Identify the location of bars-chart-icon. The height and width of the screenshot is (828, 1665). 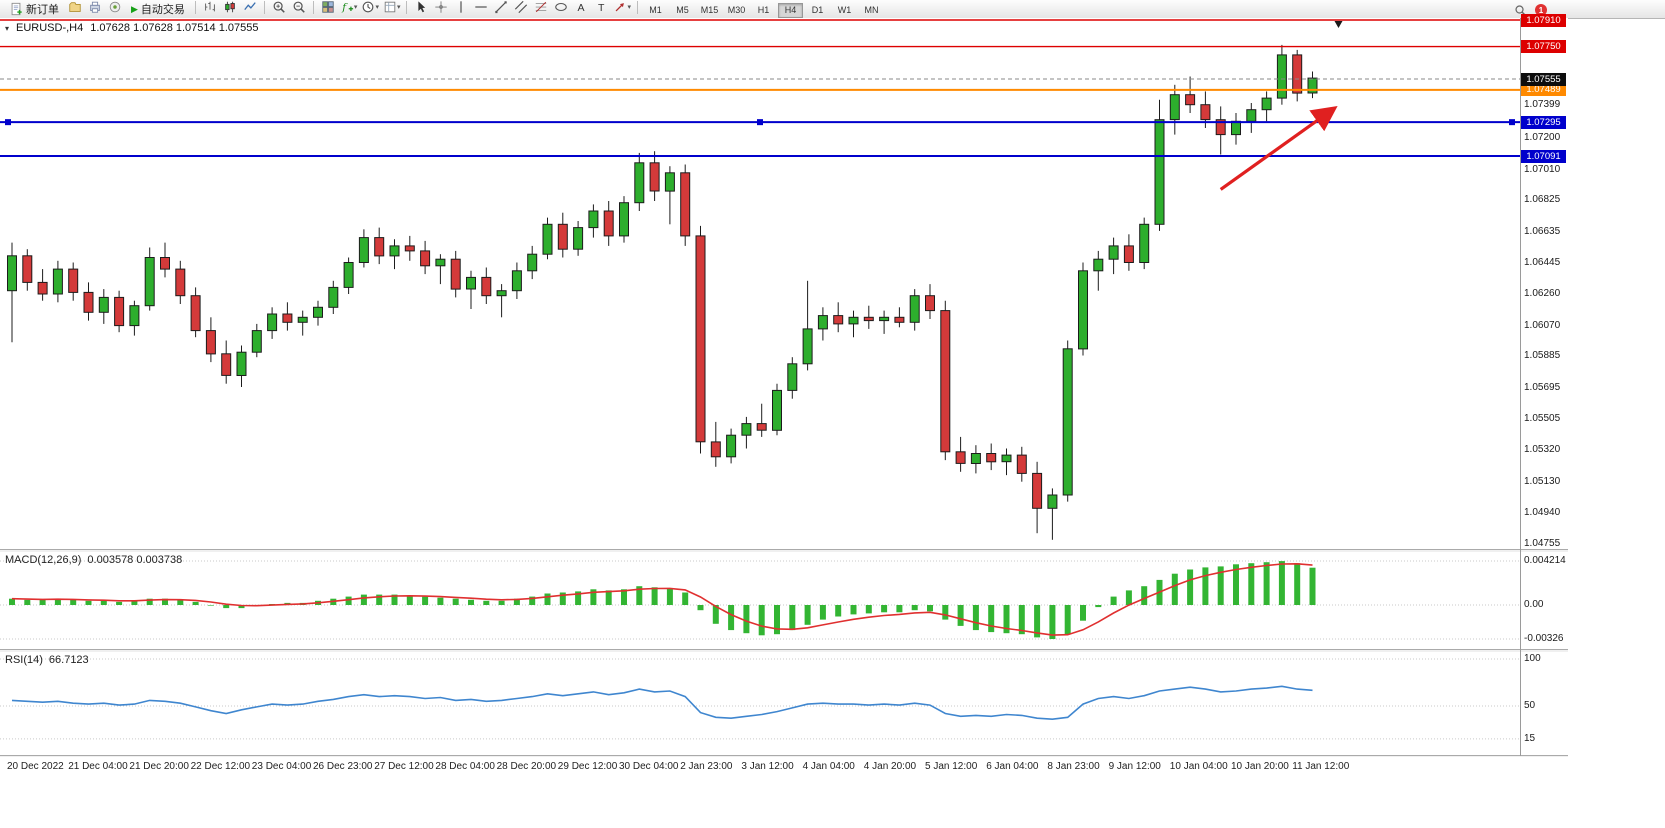
(210, 7).